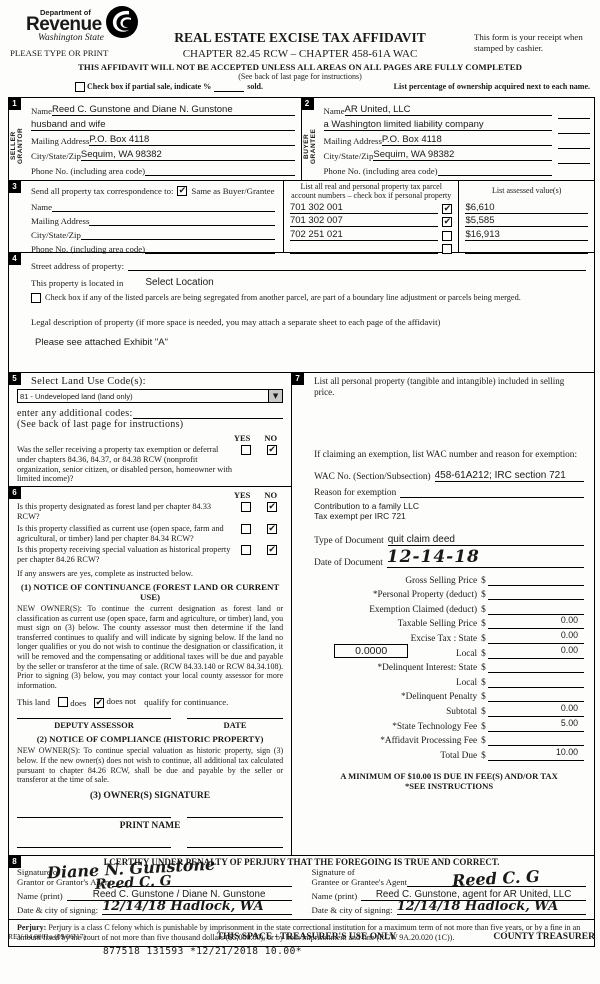  What do you see at coordinates (75, 413) in the screenshot?
I see `additional-codes-label: enter any additional codes:` at bounding box center [75, 413].